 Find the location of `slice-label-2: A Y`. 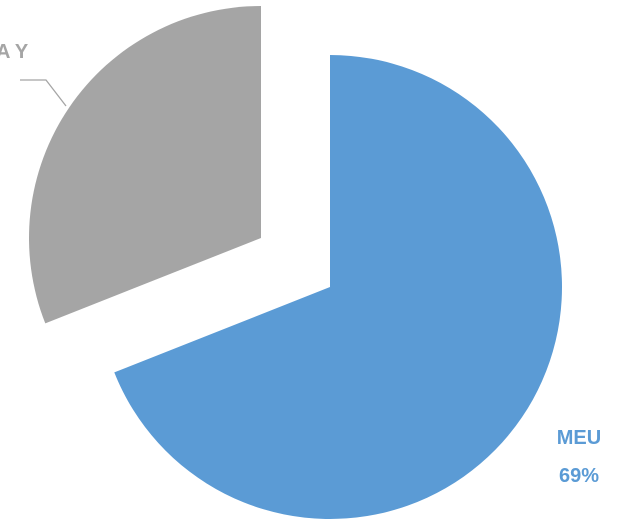

slice-label-2: A Y is located at coordinates (14, 52).